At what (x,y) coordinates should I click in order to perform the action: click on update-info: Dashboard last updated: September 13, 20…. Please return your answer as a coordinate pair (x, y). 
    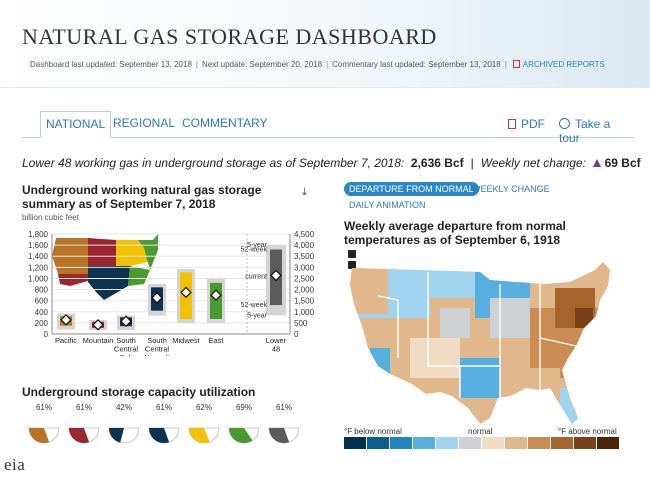
    Looking at the image, I should click on (317, 64).